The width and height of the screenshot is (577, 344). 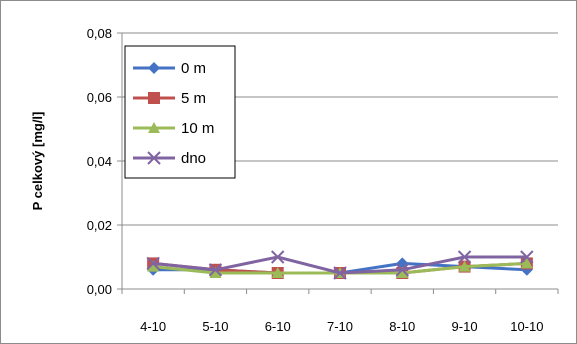 What do you see at coordinates (37, 161) in the screenshot?
I see `y-axis-label: P celkový [mg/l]` at bounding box center [37, 161].